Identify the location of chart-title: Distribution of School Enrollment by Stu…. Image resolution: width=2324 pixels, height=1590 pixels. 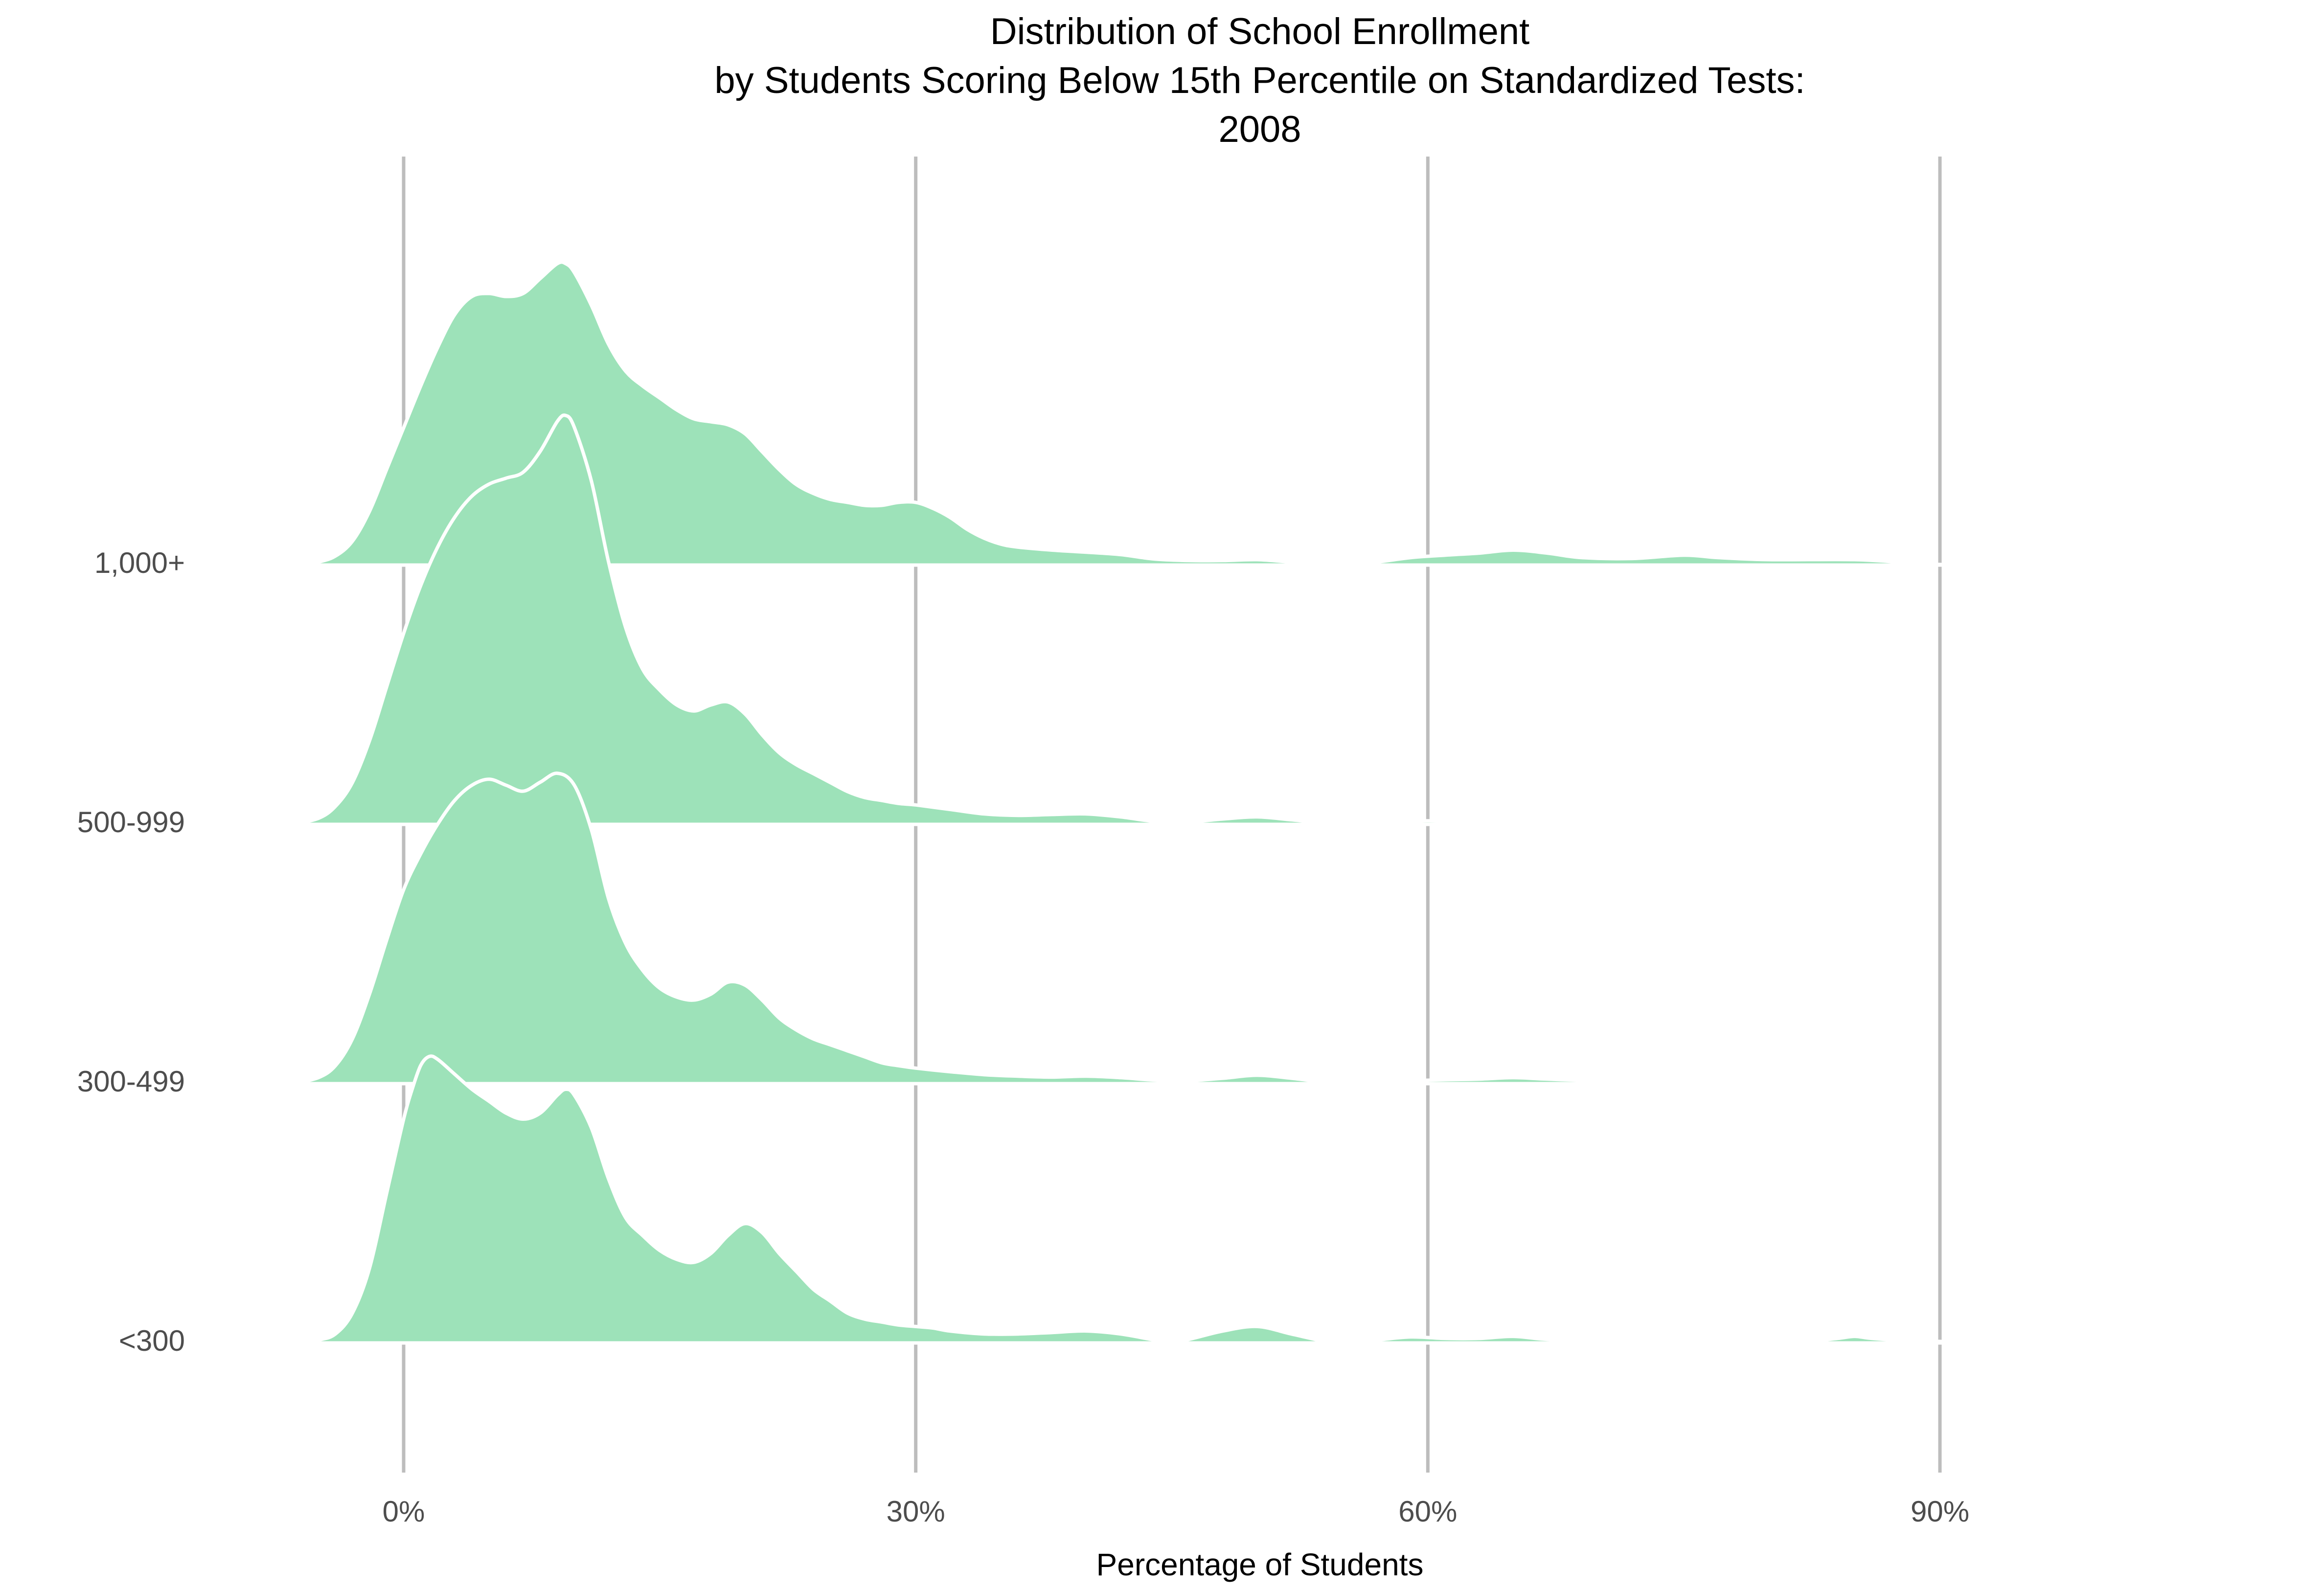
(1259, 80).